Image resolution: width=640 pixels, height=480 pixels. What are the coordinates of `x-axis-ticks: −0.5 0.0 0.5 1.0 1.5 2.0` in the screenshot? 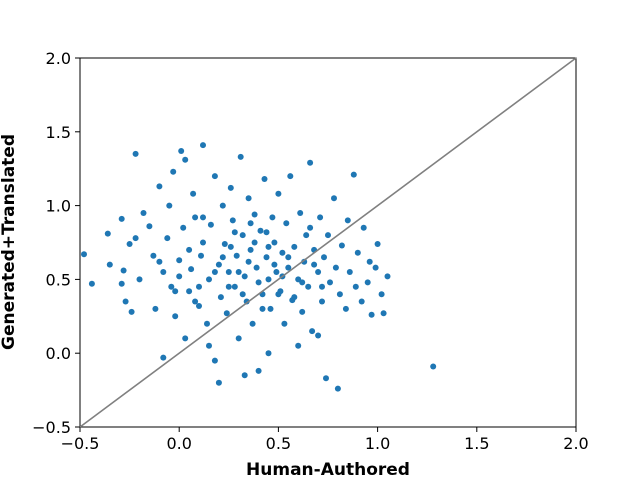 It's located at (325, 440).